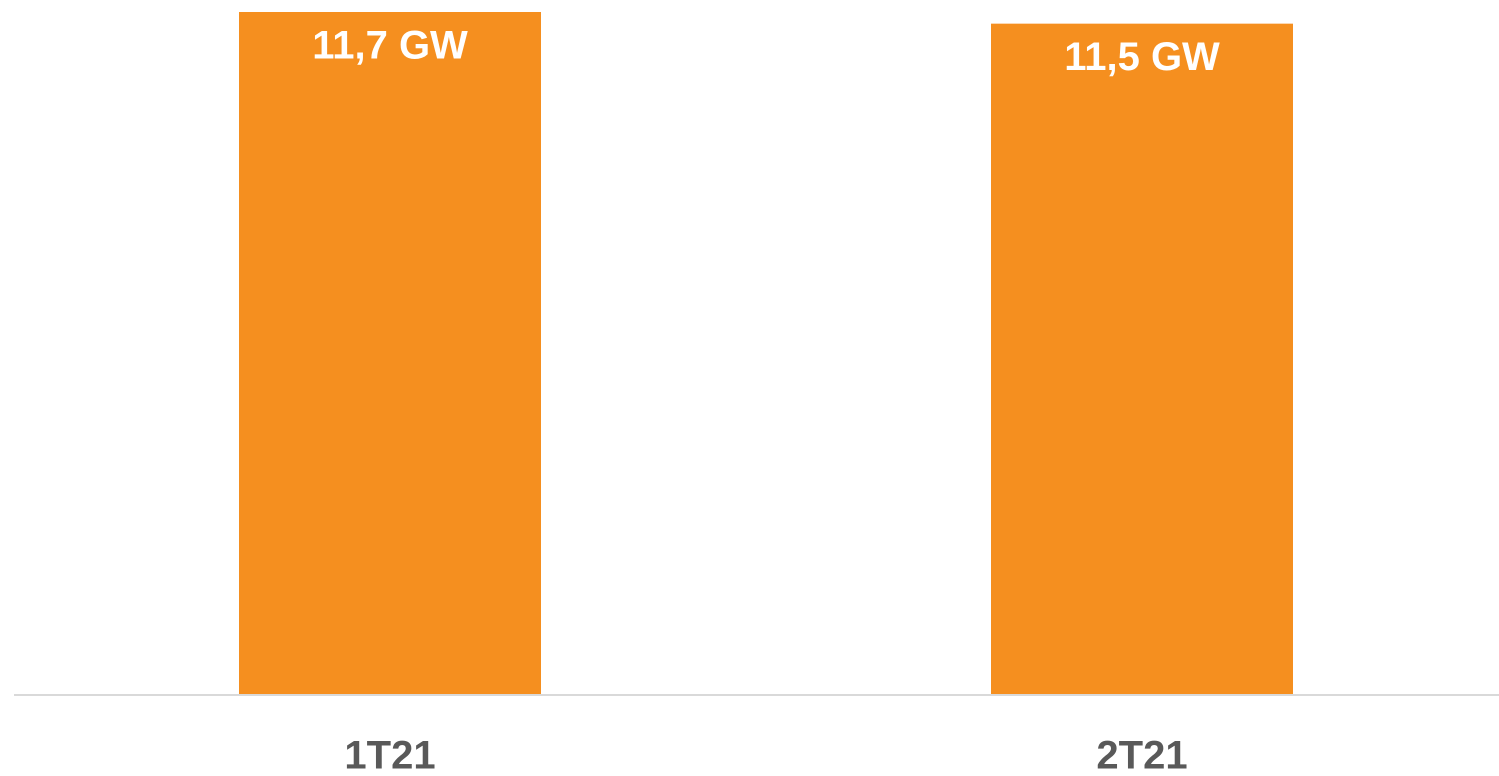 This screenshot has width=1499, height=776. I want to click on x-tick-label: 2T21, so click(1141, 755).